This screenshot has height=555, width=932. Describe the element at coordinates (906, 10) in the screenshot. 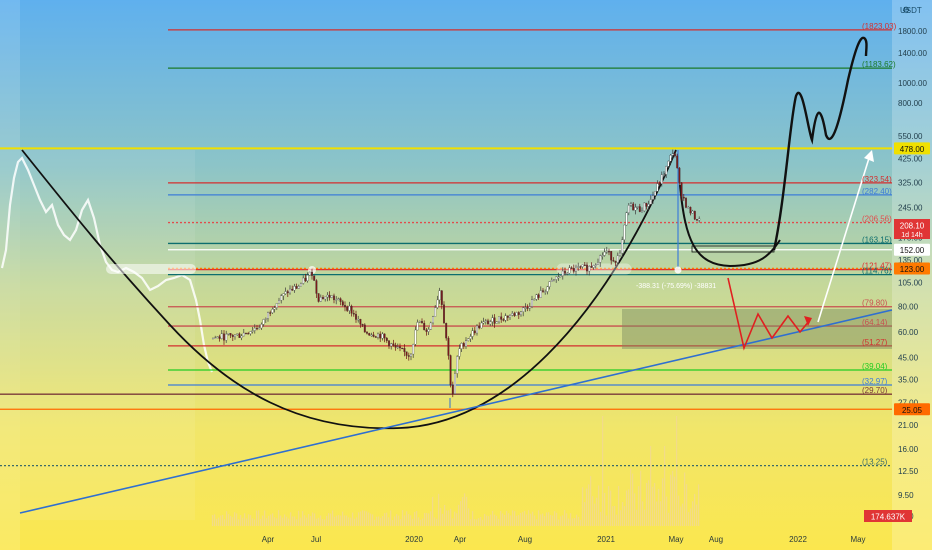

I see `settings-icon: ⚙` at that location.